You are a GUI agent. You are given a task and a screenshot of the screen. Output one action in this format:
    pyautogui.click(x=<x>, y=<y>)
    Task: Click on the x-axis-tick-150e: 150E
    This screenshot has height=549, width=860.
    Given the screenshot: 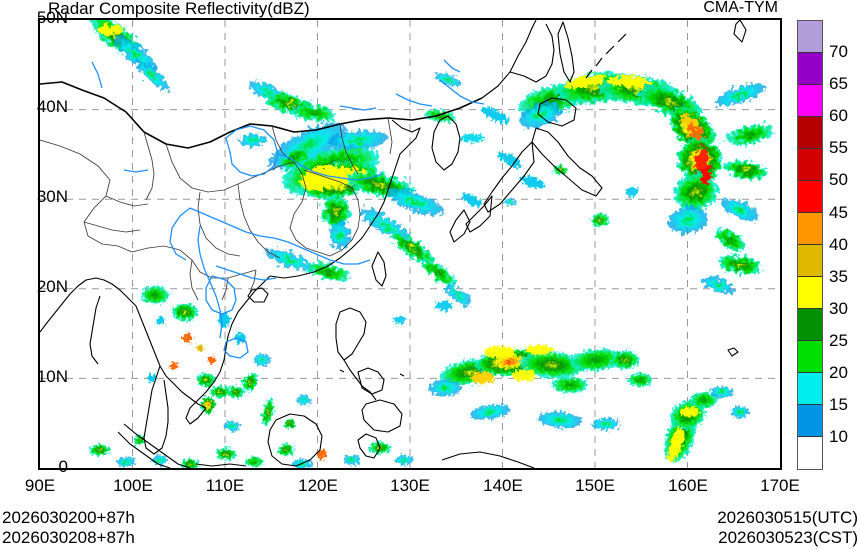 What is the action you would take?
    pyautogui.click(x=595, y=485)
    